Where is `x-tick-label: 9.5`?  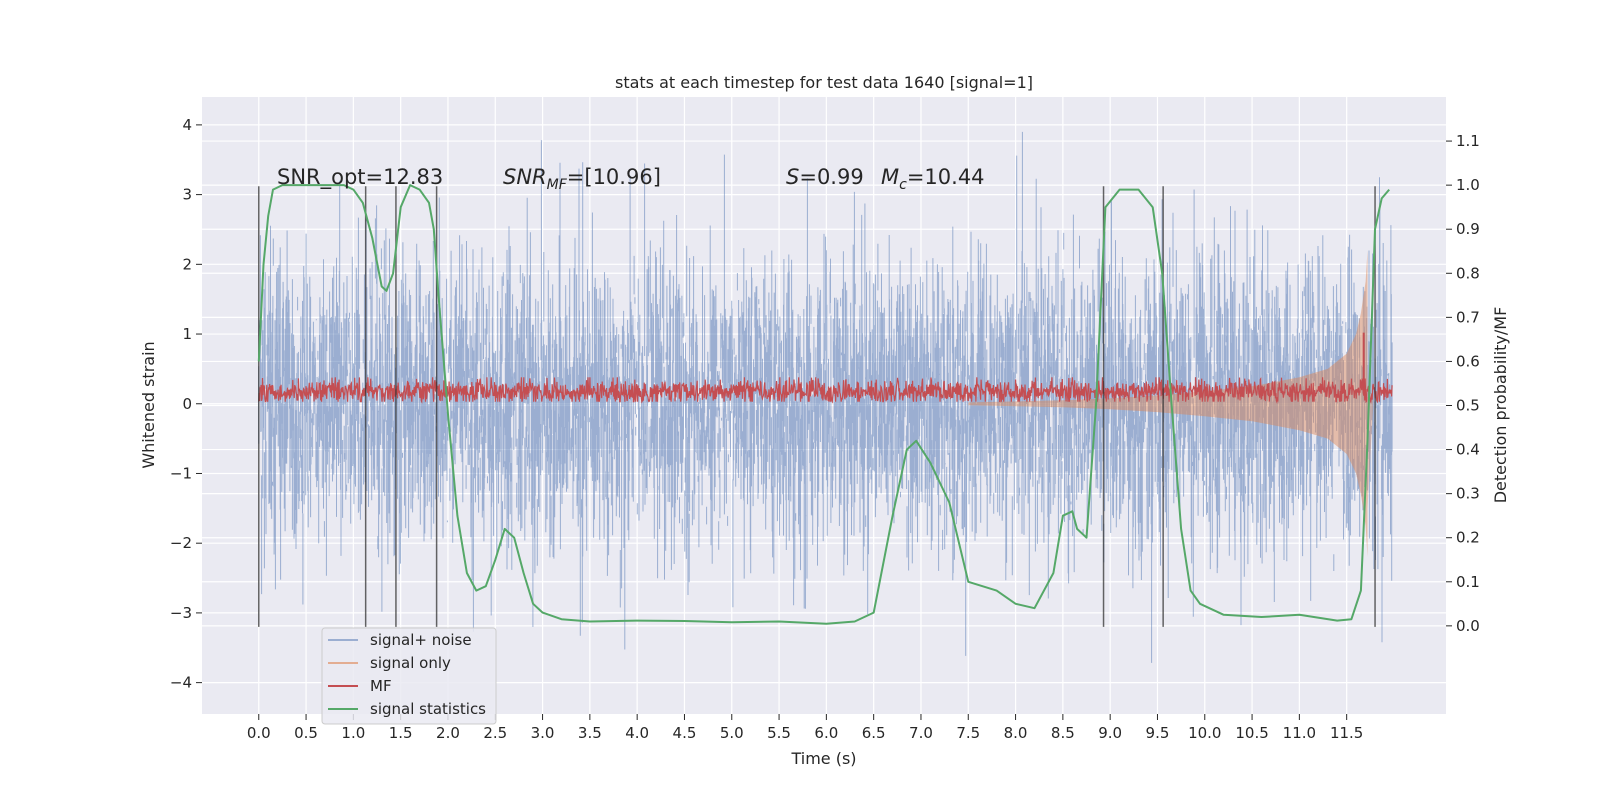 x-tick-label: 9.5 is located at coordinates (1158, 733).